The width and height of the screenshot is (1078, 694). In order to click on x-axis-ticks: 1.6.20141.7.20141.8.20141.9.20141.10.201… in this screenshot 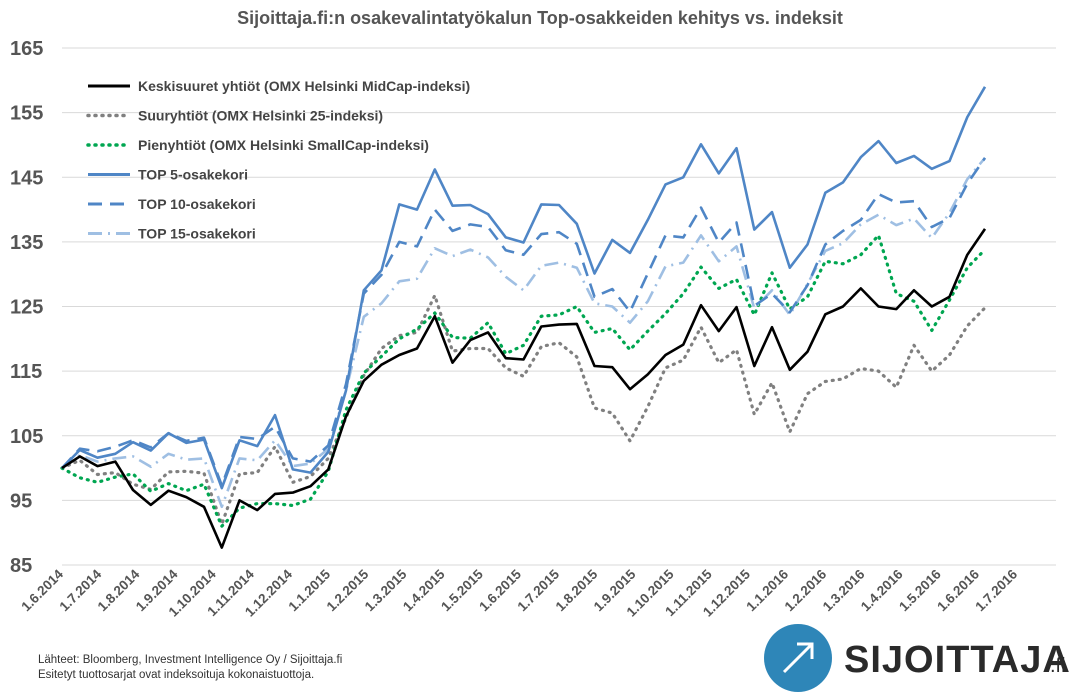, I will do `click(519, 592)`.